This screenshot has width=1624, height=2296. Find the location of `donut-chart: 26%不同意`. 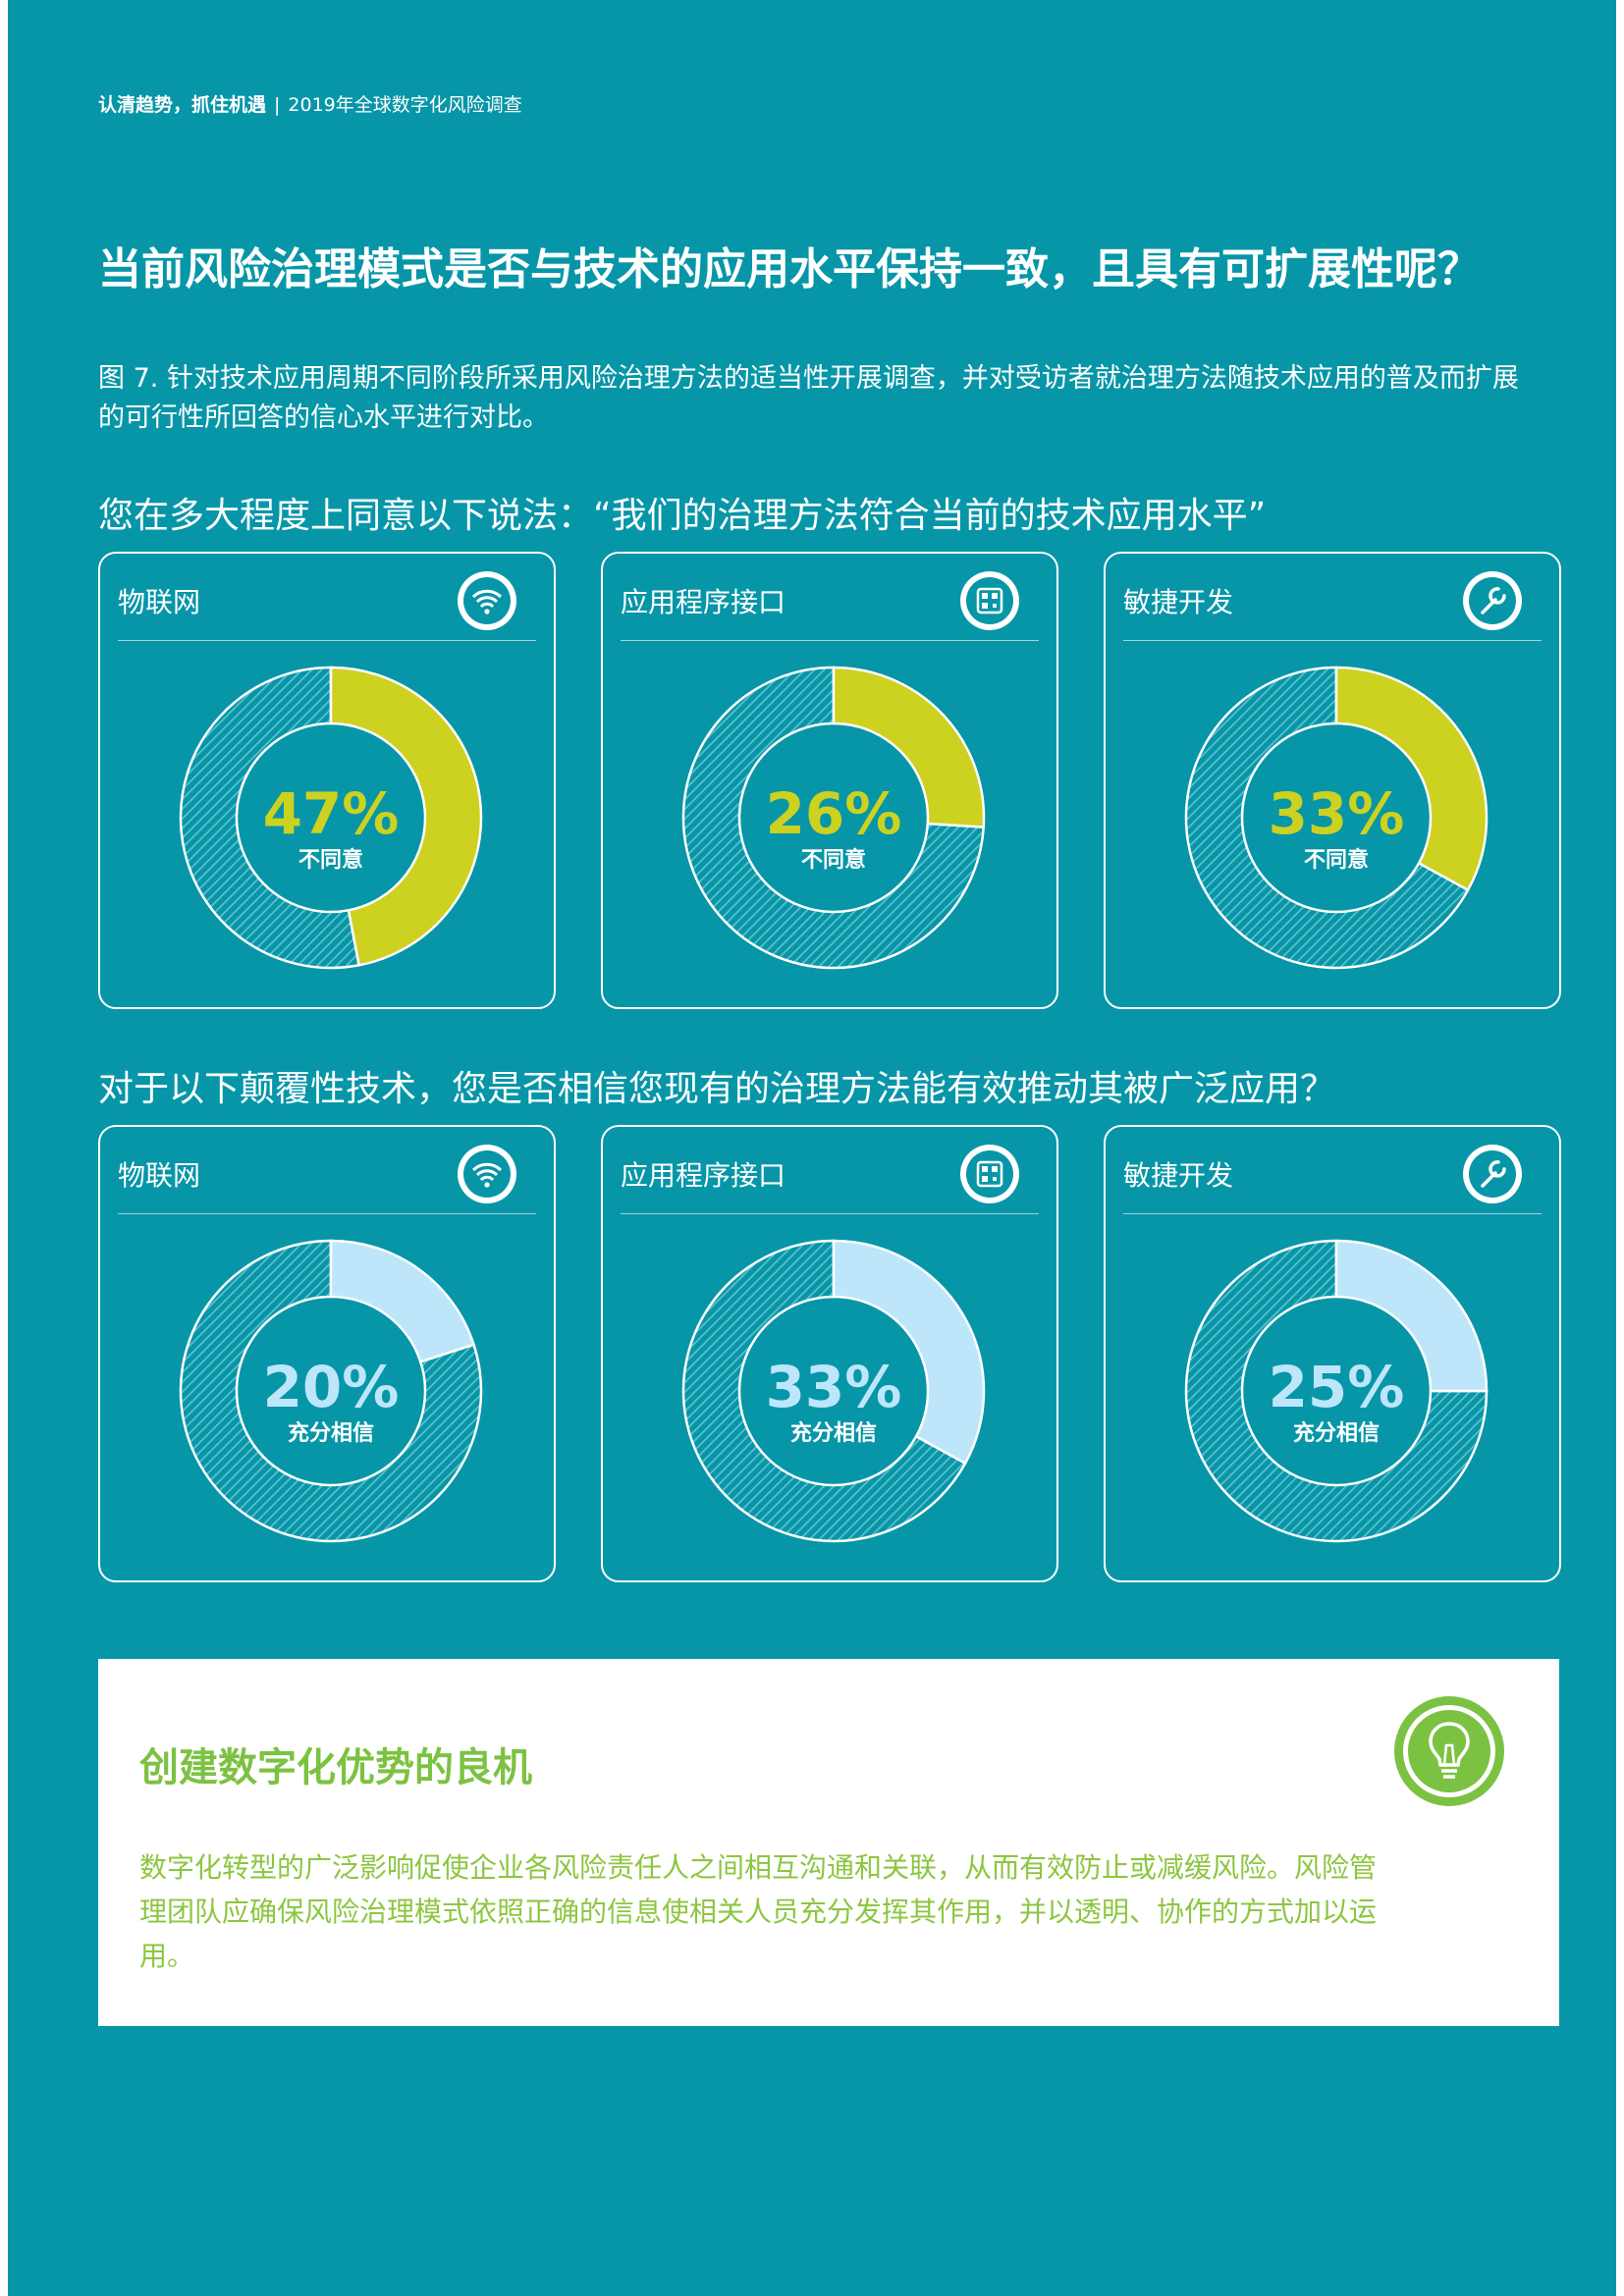

donut-chart: 26%不同意 is located at coordinates (833, 818).